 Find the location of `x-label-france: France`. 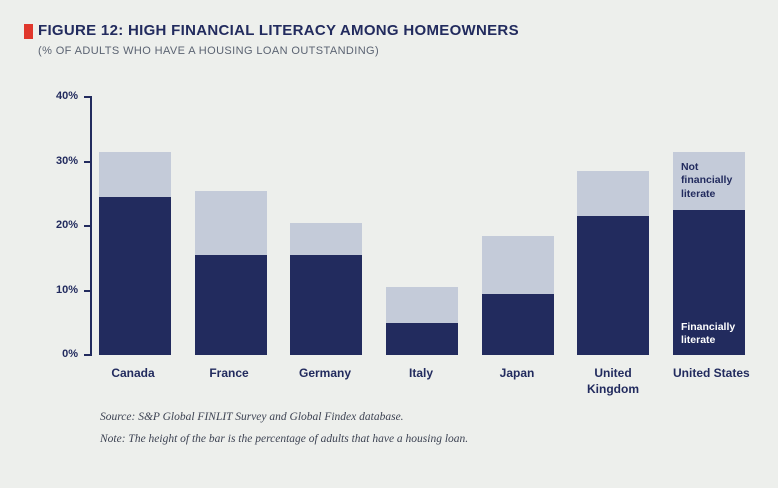

x-label-france: France is located at coordinates (229, 373).